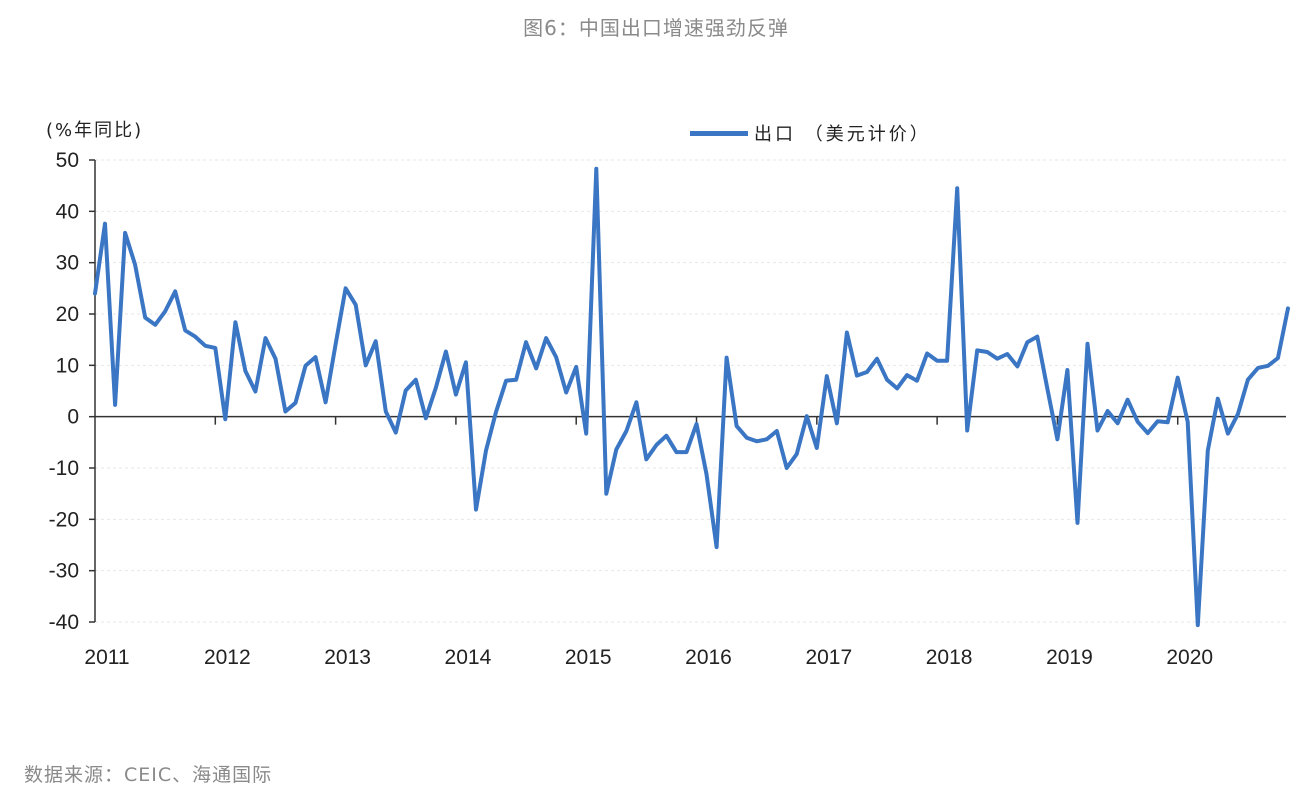  Describe the element at coordinates (949, 657) in the screenshot. I see `x-tick-label: 2018` at that location.